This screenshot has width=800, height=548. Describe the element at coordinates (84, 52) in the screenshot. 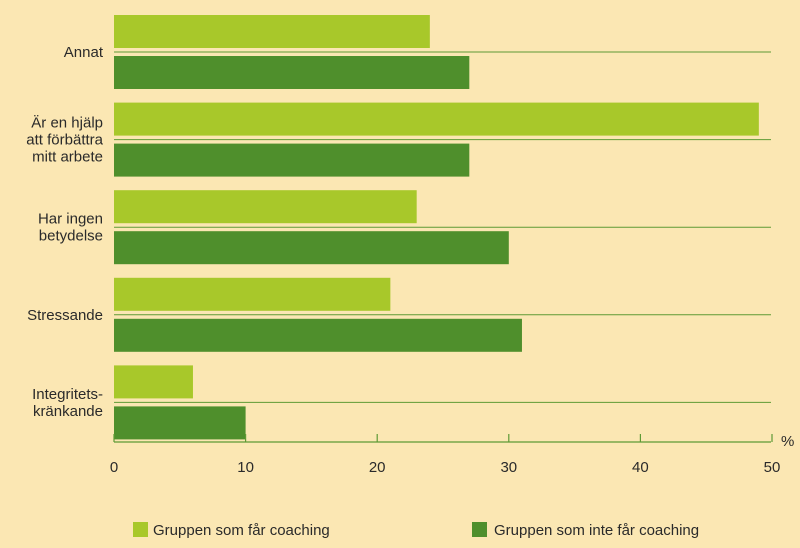

I see `category-label: Annat` at that location.